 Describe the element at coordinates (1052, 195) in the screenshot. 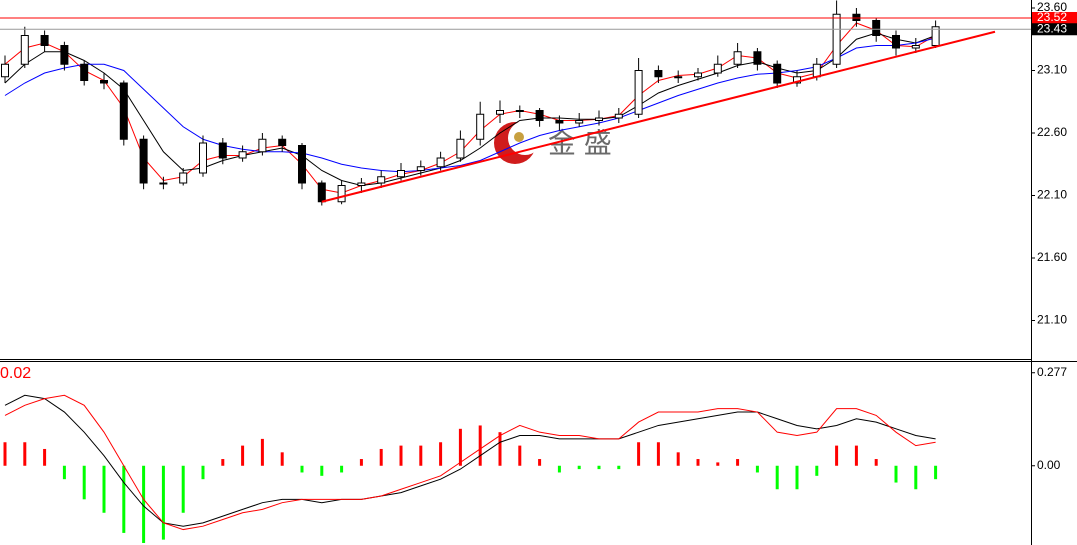

I see `y-tick-label: 22.10` at that location.